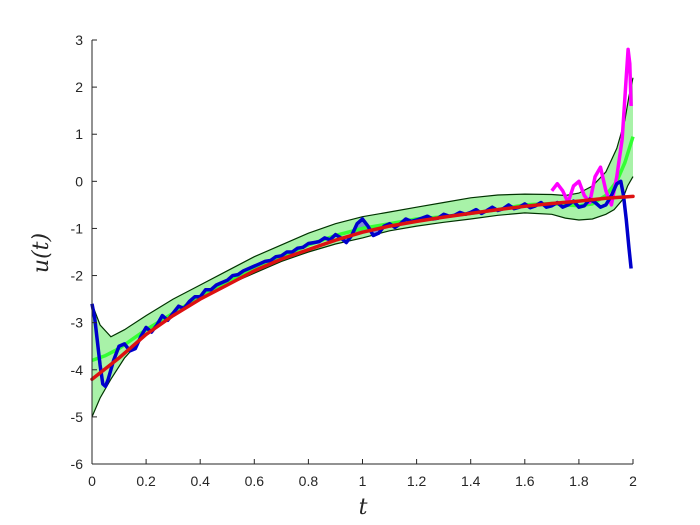 This screenshot has height=525, width=700. Describe the element at coordinates (417, 481) in the screenshot. I see `x-tick-label: 1.2` at that location.